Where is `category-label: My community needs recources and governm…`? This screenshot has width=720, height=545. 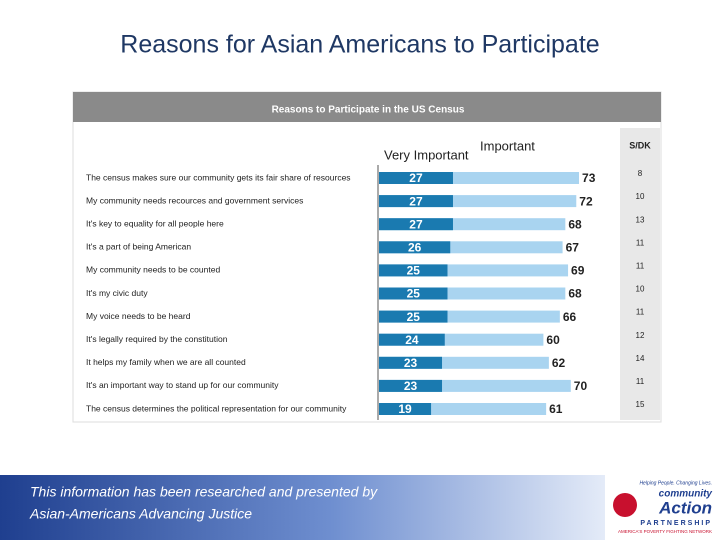
category-label: My community needs recources and governm… is located at coordinates (194, 200).